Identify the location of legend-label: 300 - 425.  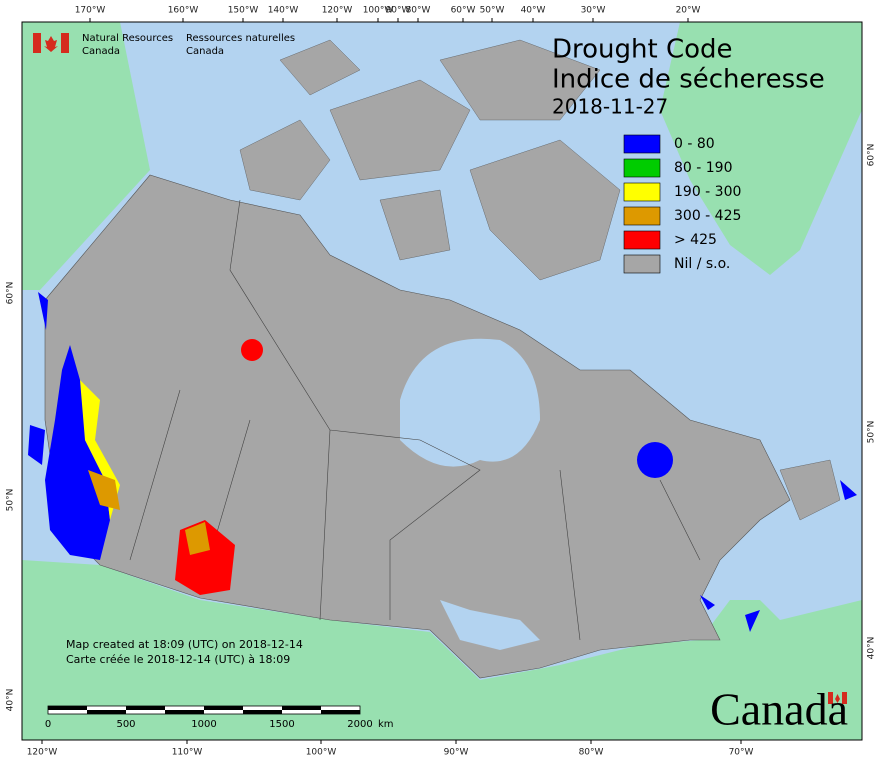
(707, 216).